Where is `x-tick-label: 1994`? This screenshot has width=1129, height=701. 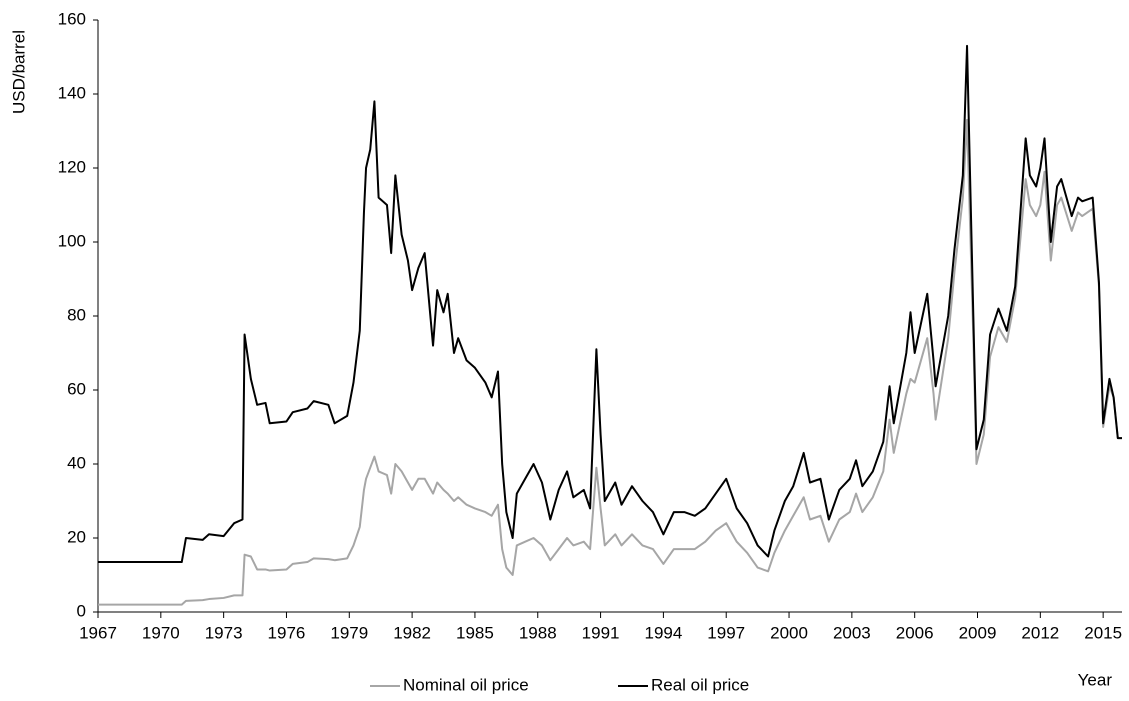
x-tick-label: 1994 is located at coordinates (663, 632).